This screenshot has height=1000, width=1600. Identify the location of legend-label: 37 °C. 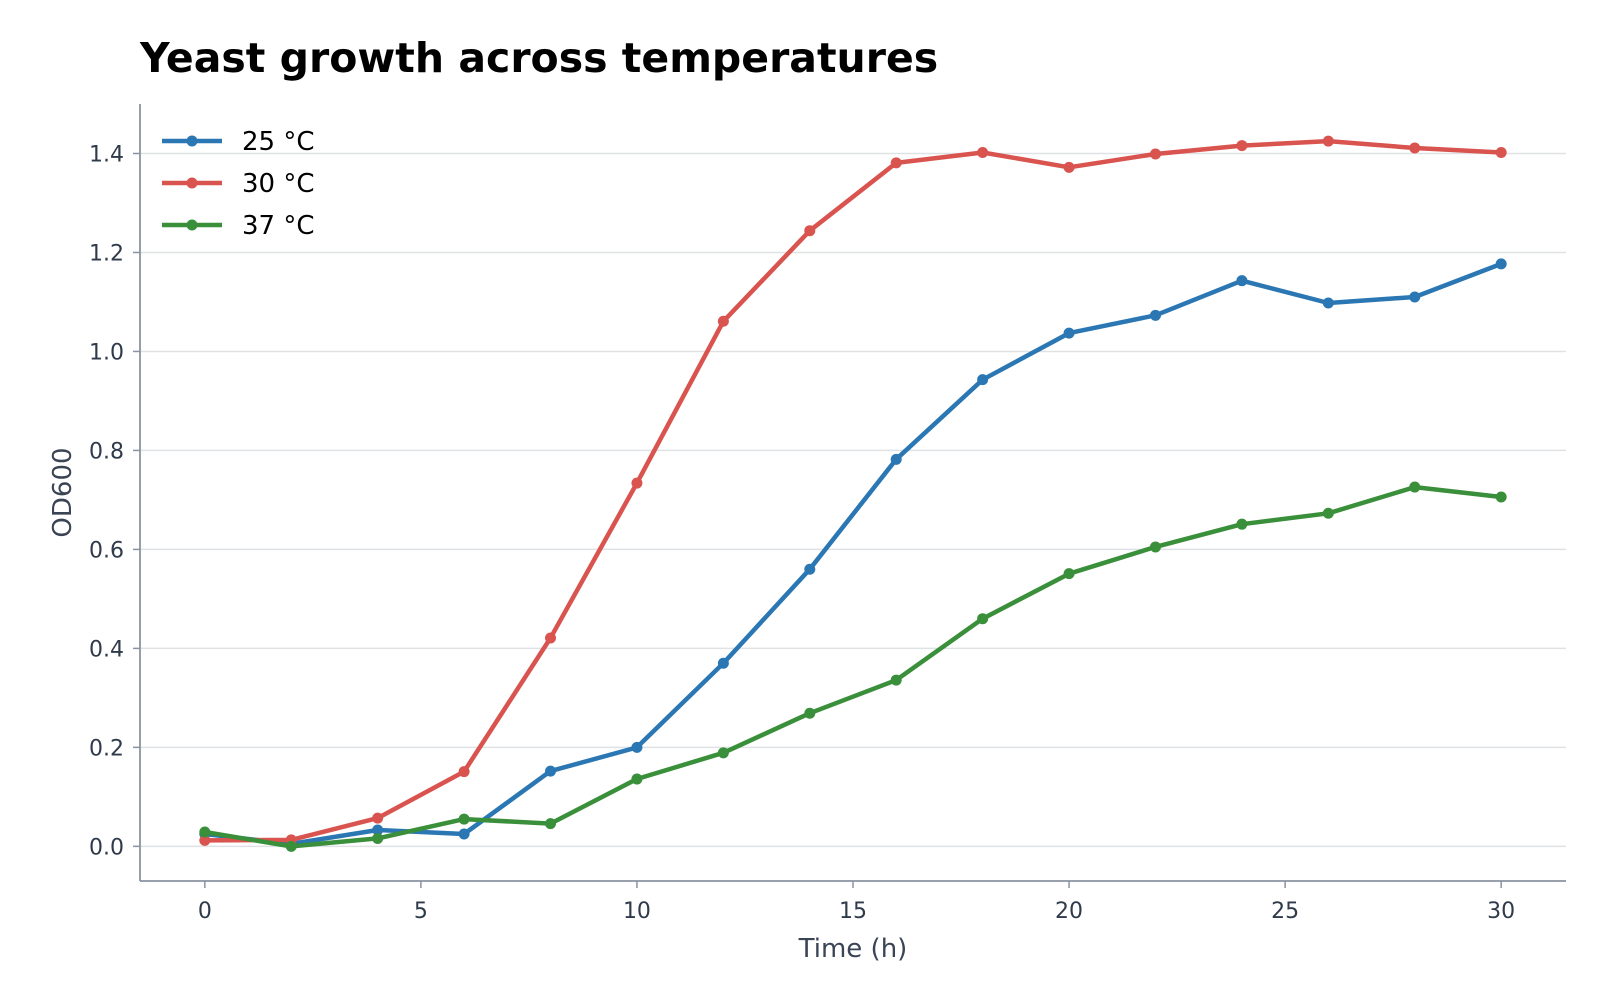
(278, 226).